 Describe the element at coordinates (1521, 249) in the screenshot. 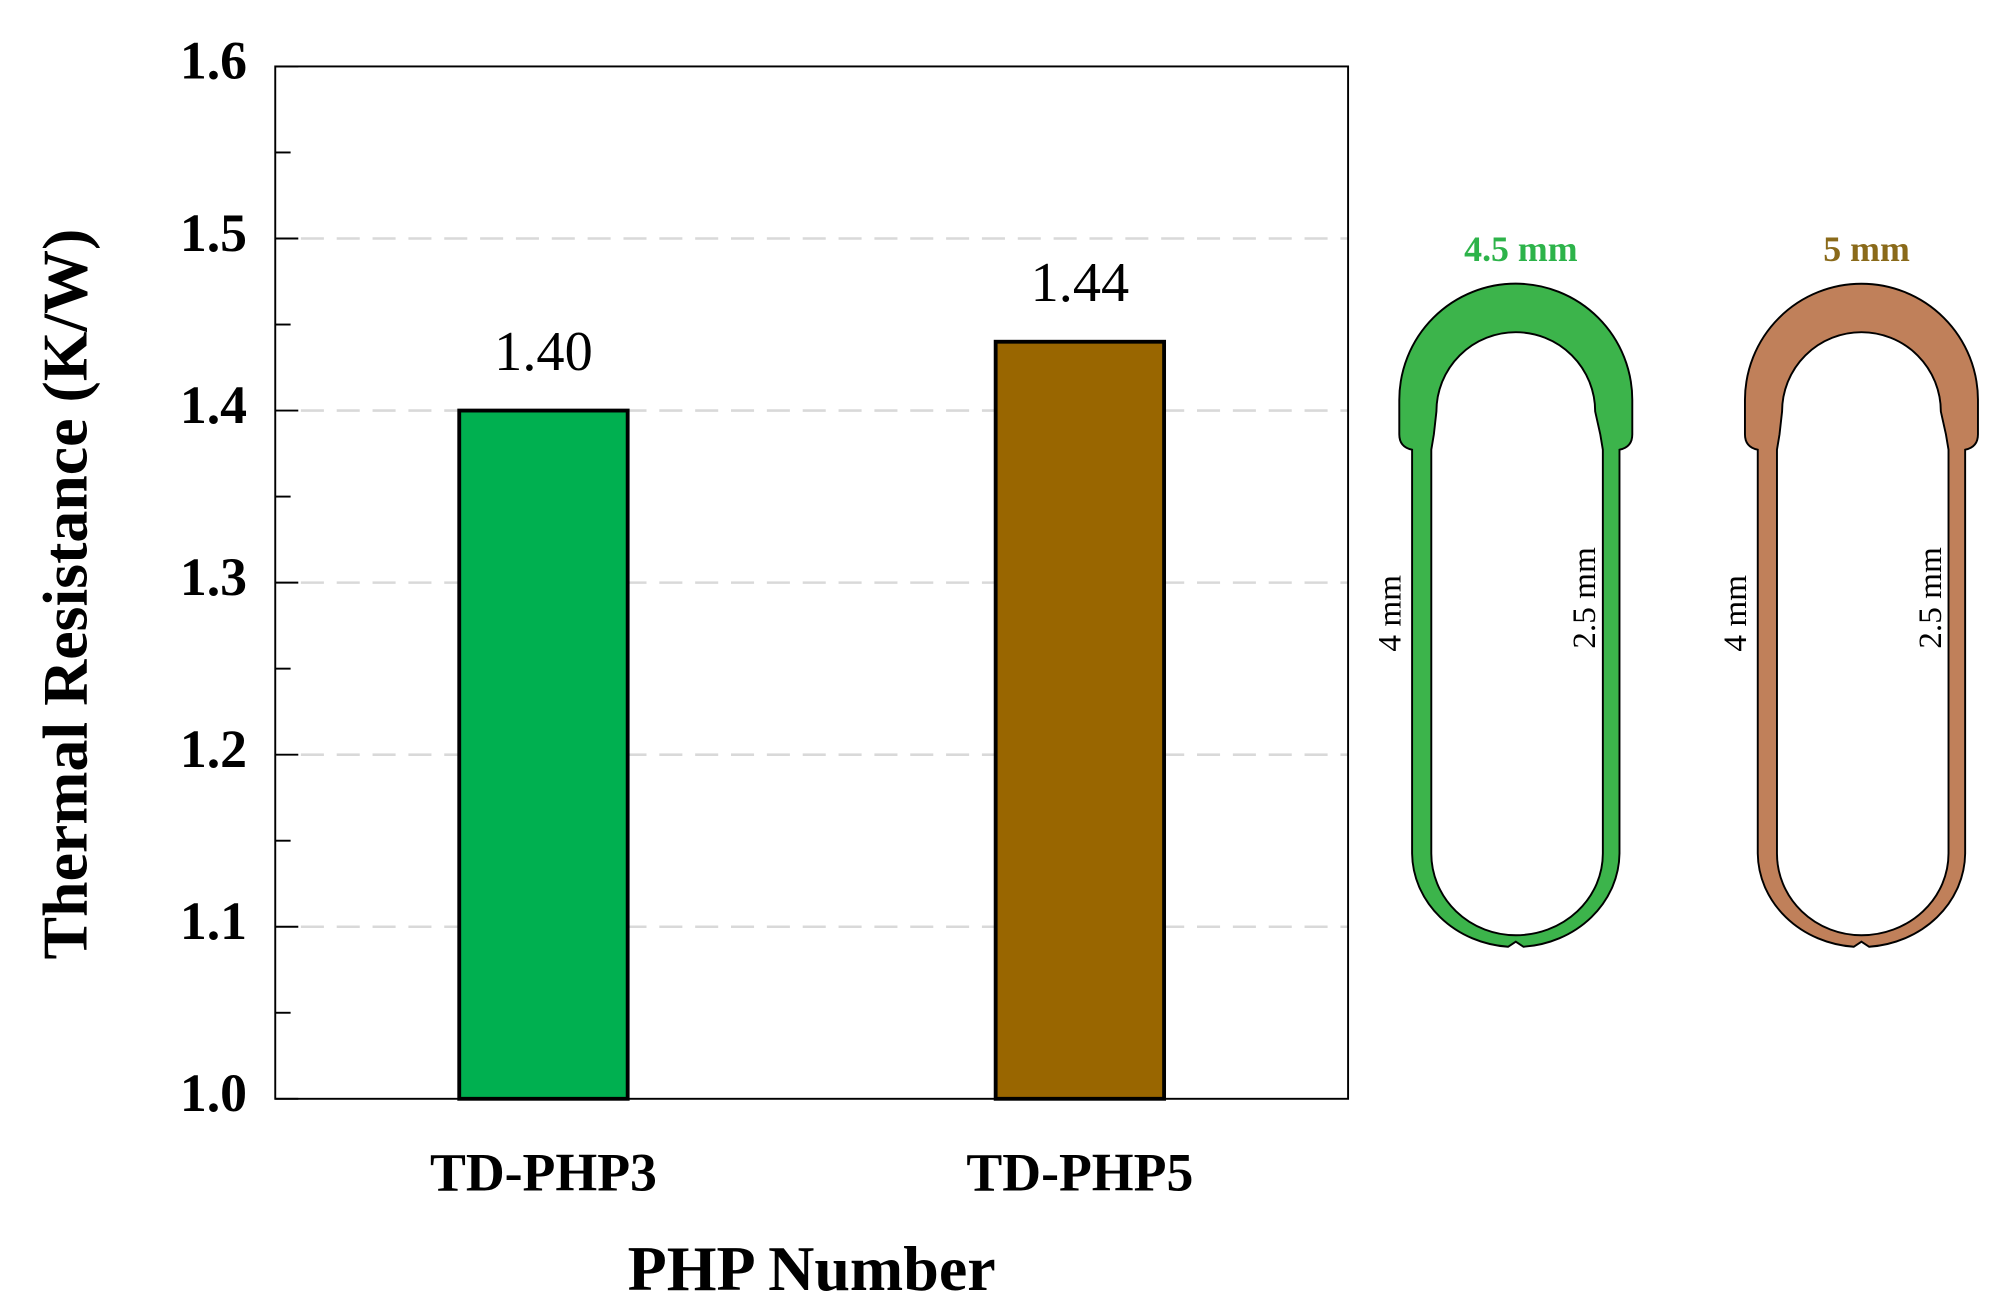

I see `diagram-title: 4.5 mm` at that location.